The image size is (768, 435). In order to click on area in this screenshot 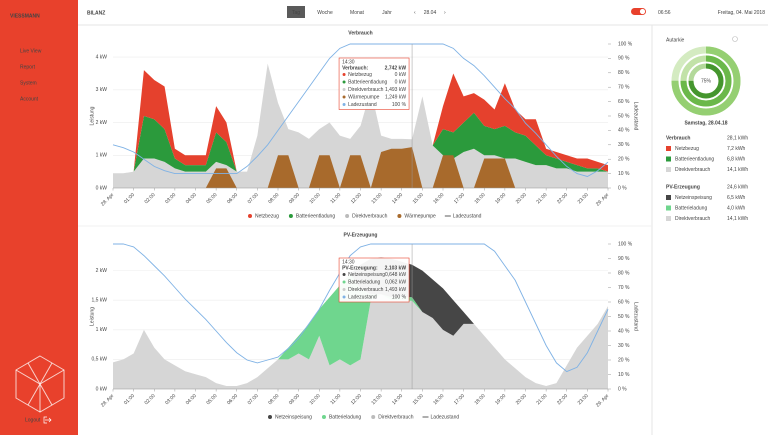, I will do `click(360, 167)`.